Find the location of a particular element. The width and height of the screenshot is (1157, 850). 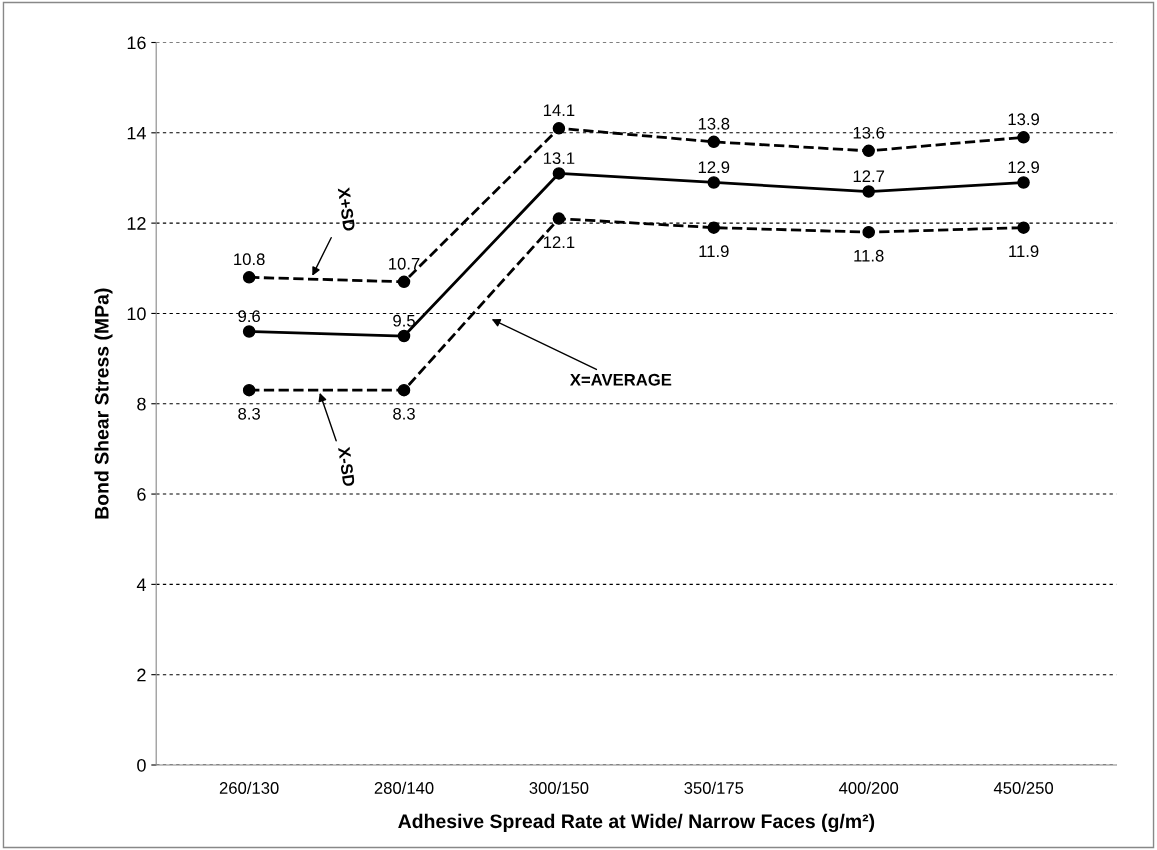

text: X+SD is located at coordinates (346, 209).